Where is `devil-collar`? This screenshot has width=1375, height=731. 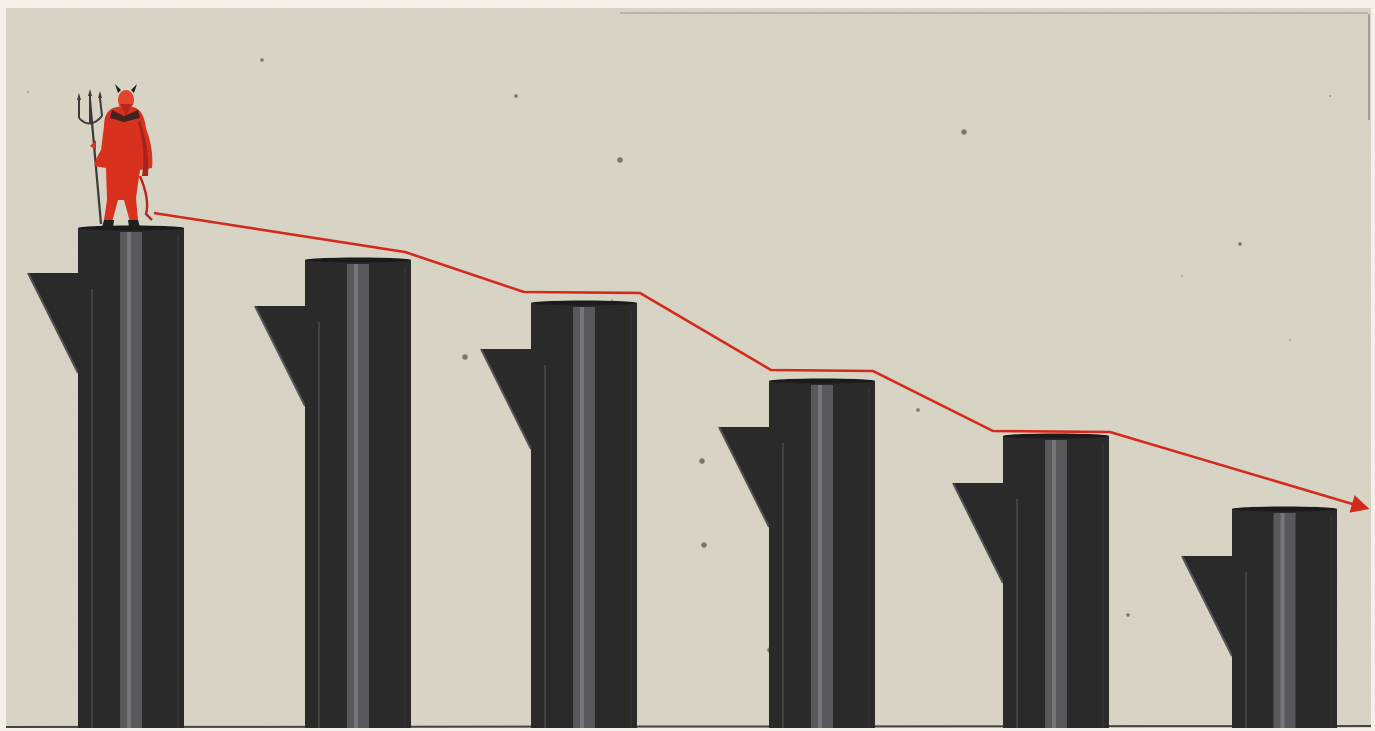
devil-collar is located at coordinates (125, 116).